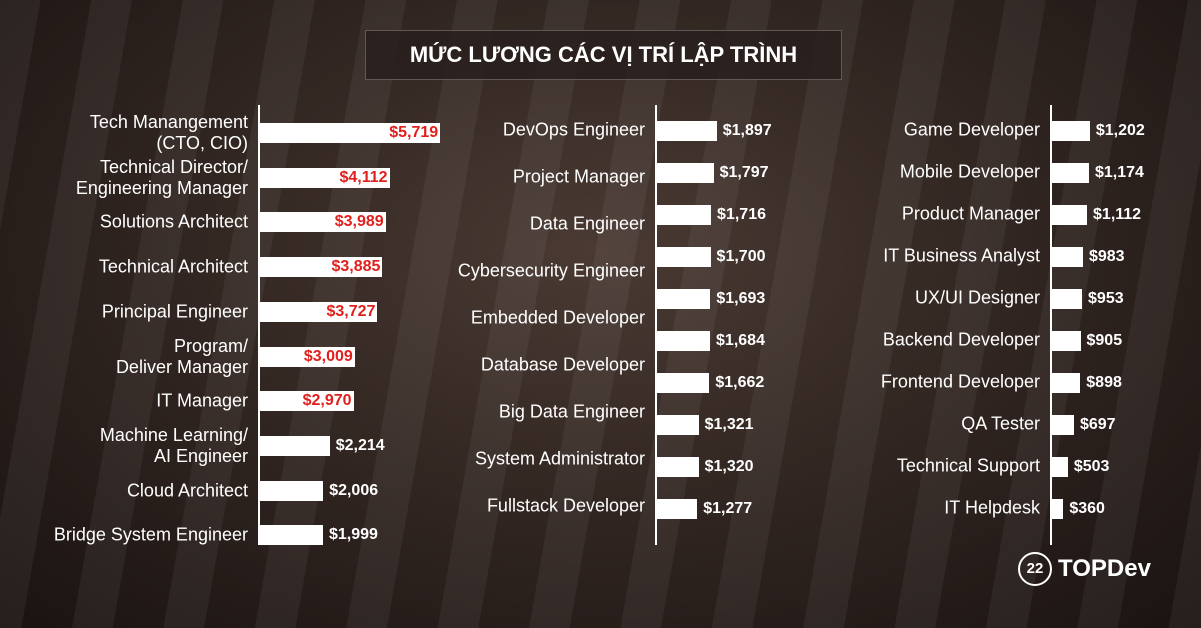 The height and width of the screenshot is (628, 1201). What do you see at coordinates (1119, 172) in the screenshot?
I see `value-label: $1,174` at bounding box center [1119, 172].